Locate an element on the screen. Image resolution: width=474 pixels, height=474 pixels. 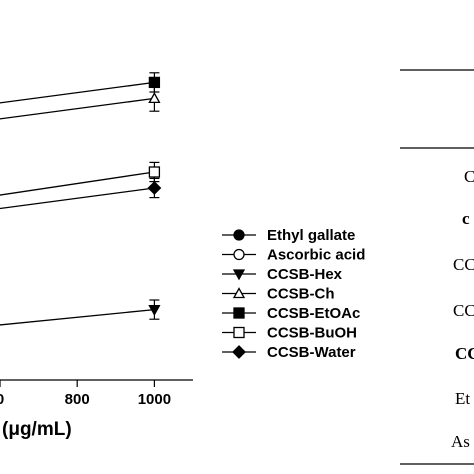
legend-item: CCSB-BuOH is located at coordinates (289, 333).